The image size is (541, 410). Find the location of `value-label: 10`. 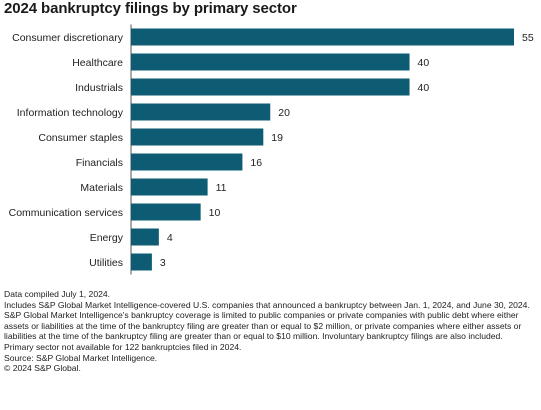

value-label: 10 is located at coordinates (215, 213).